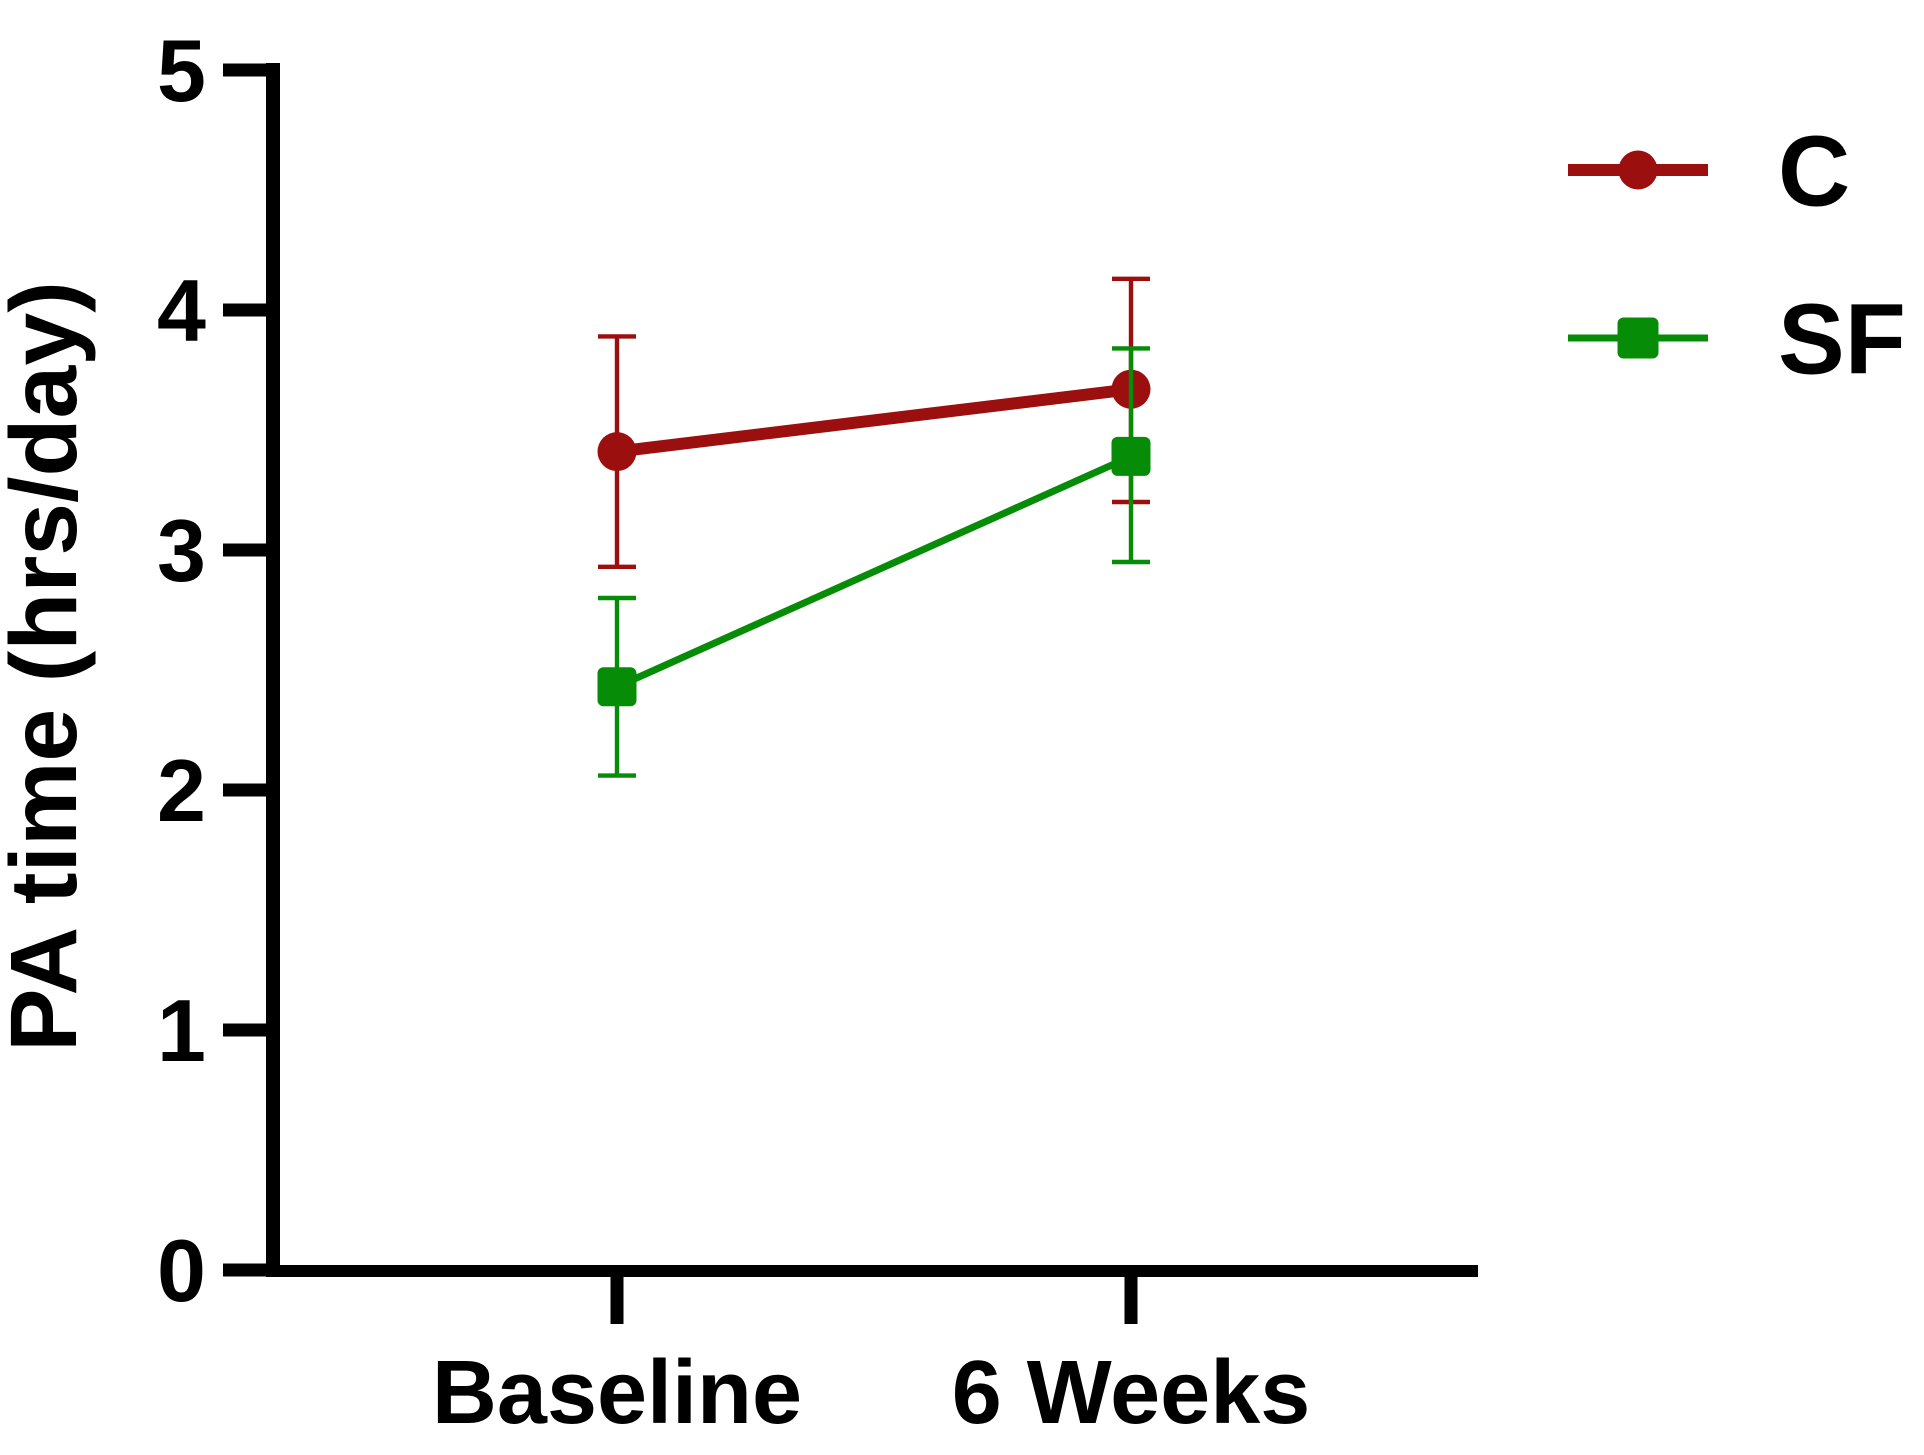 This screenshot has width=1924, height=1455. Describe the element at coordinates (1638, 170) in the screenshot. I see `legend-circle-marker-icon` at that location.